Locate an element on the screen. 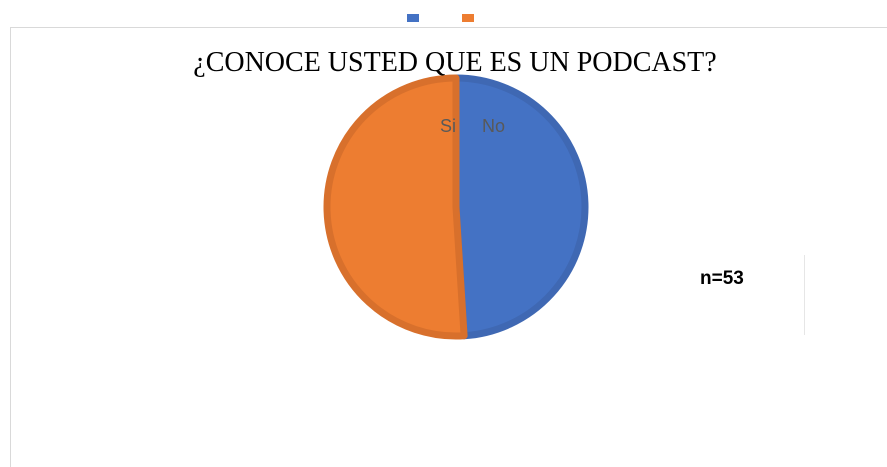 The height and width of the screenshot is (467, 887). legend-swatch-no is located at coordinates (413, 18).